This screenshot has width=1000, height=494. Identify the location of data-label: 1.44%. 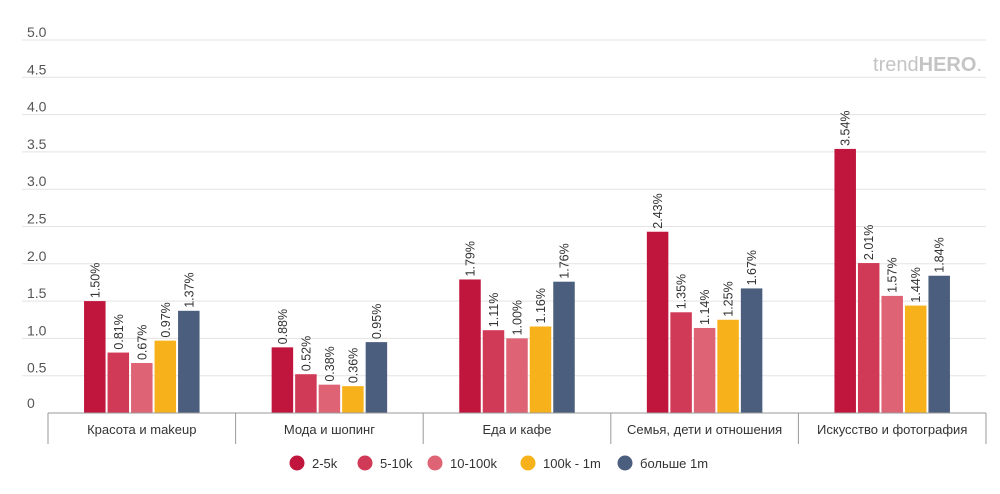
(916, 284).